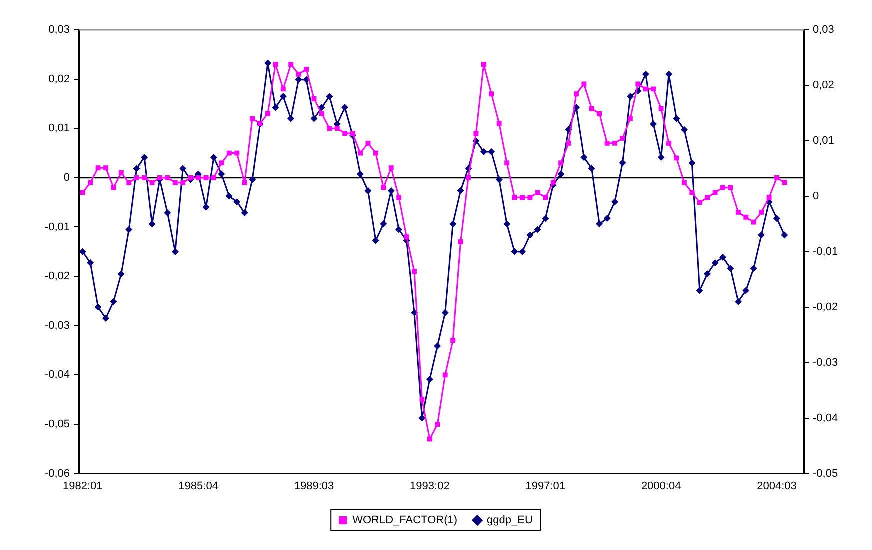 This screenshot has width=872, height=550. What do you see at coordinates (823, 140) in the screenshot?
I see `y2-tick-label: 0,01` at bounding box center [823, 140].